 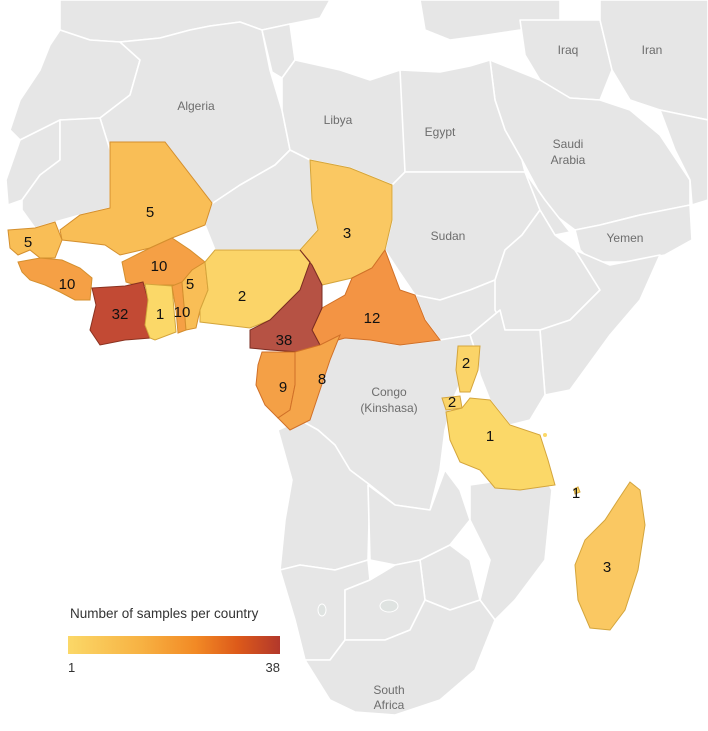 What do you see at coordinates (275, 385) in the screenshot?
I see `country-gabon` at bounding box center [275, 385].